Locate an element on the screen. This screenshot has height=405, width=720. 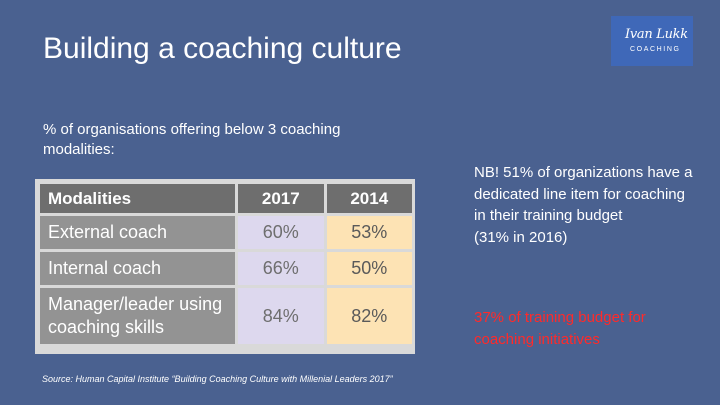
slide-title: Building a coaching culture is located at coordinates (222, 48).